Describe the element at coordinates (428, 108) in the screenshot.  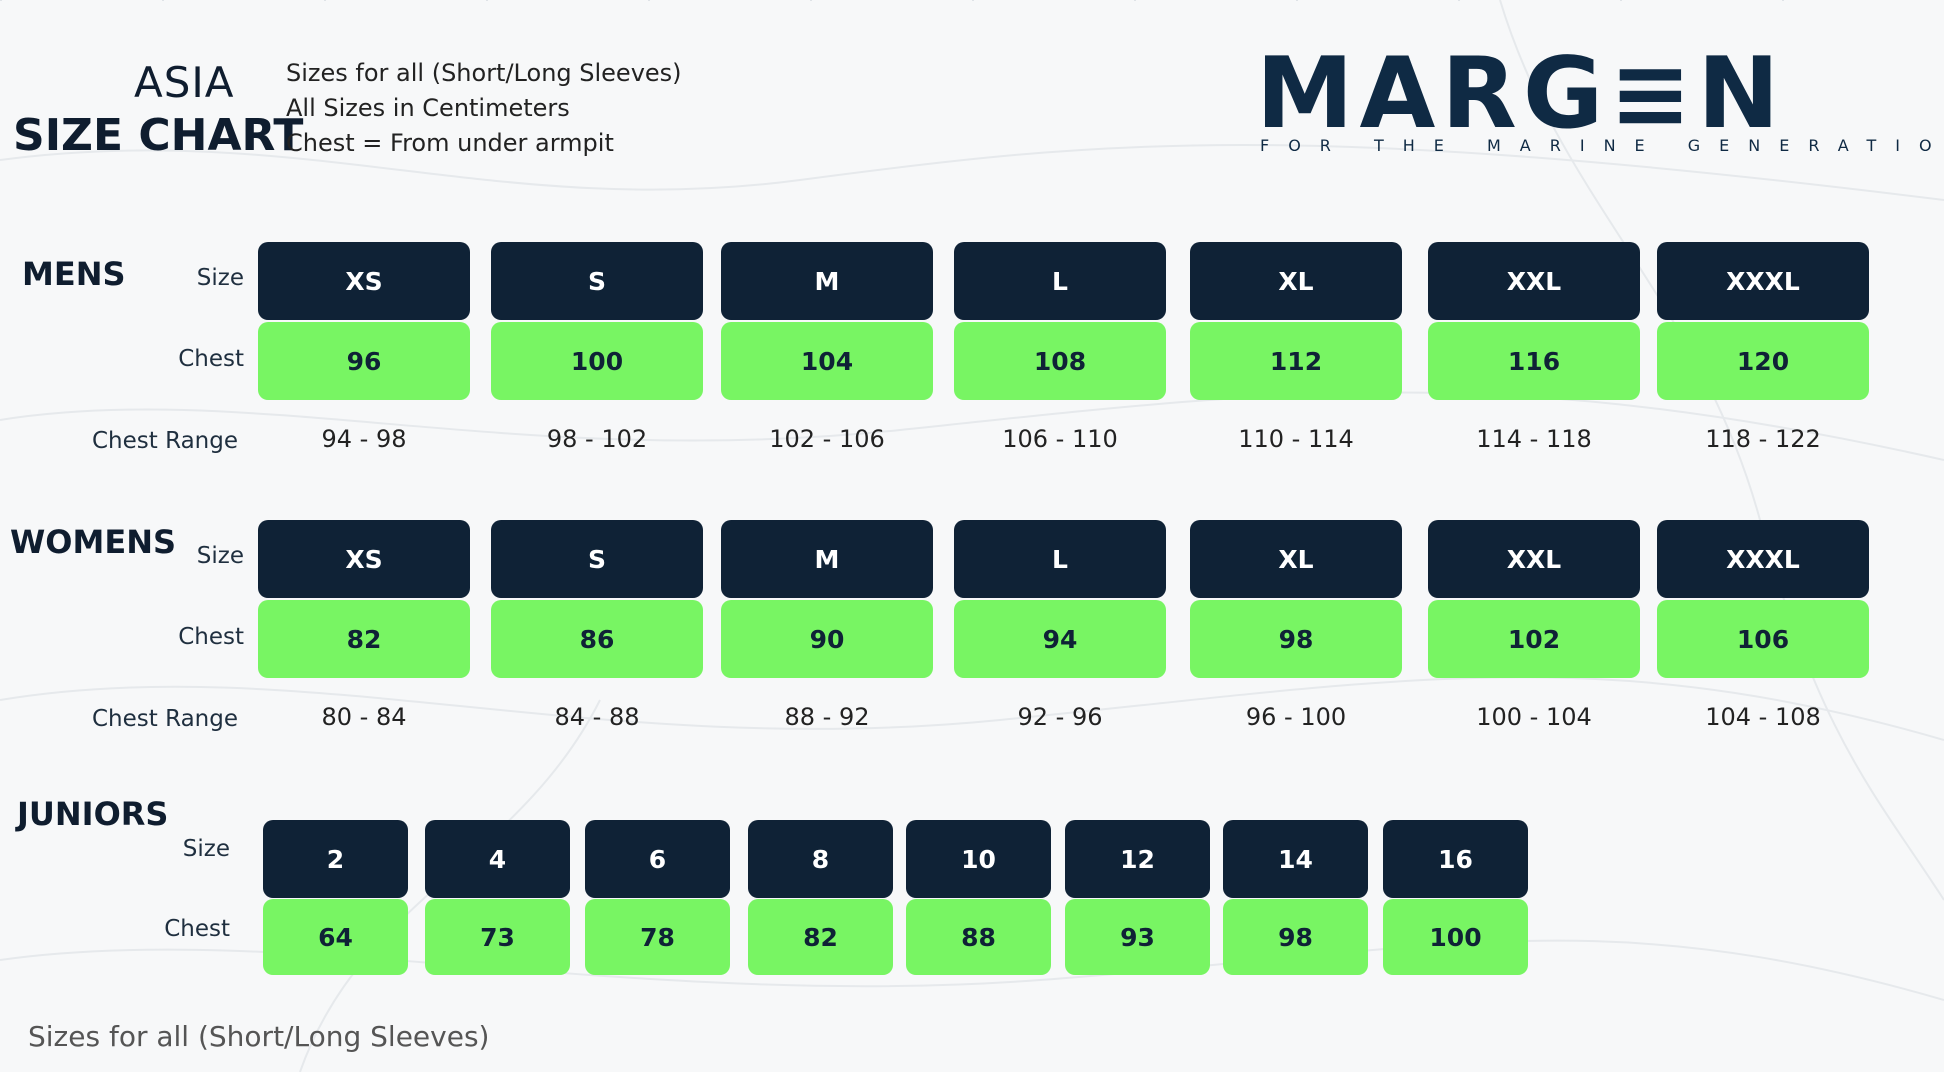
I see `note-units: All Sizes in Centimeters` at that location.